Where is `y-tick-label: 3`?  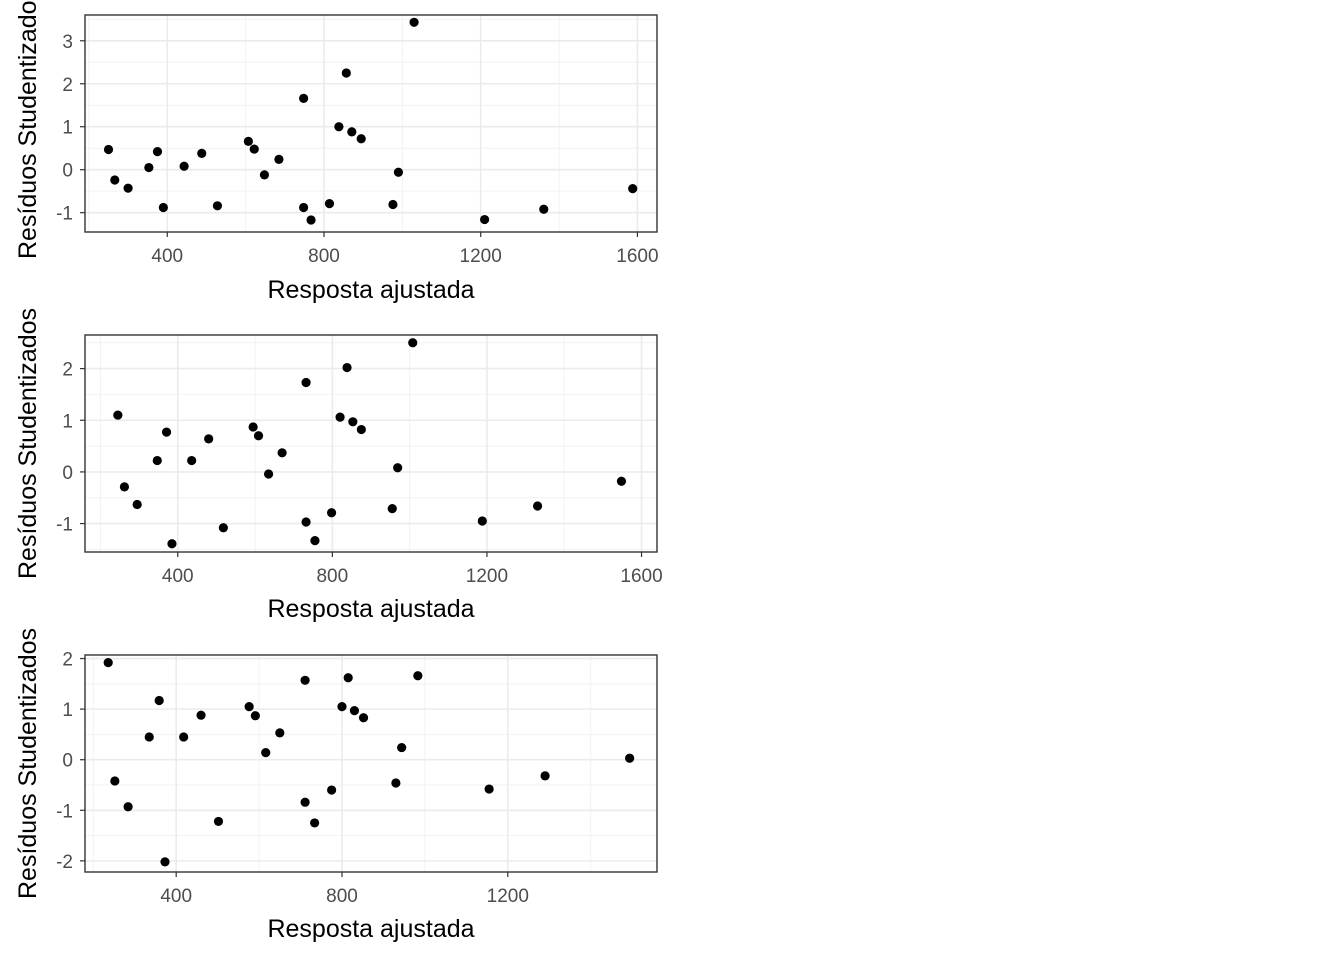 y-tick-label: 3 is located at coordinates (67, 42).